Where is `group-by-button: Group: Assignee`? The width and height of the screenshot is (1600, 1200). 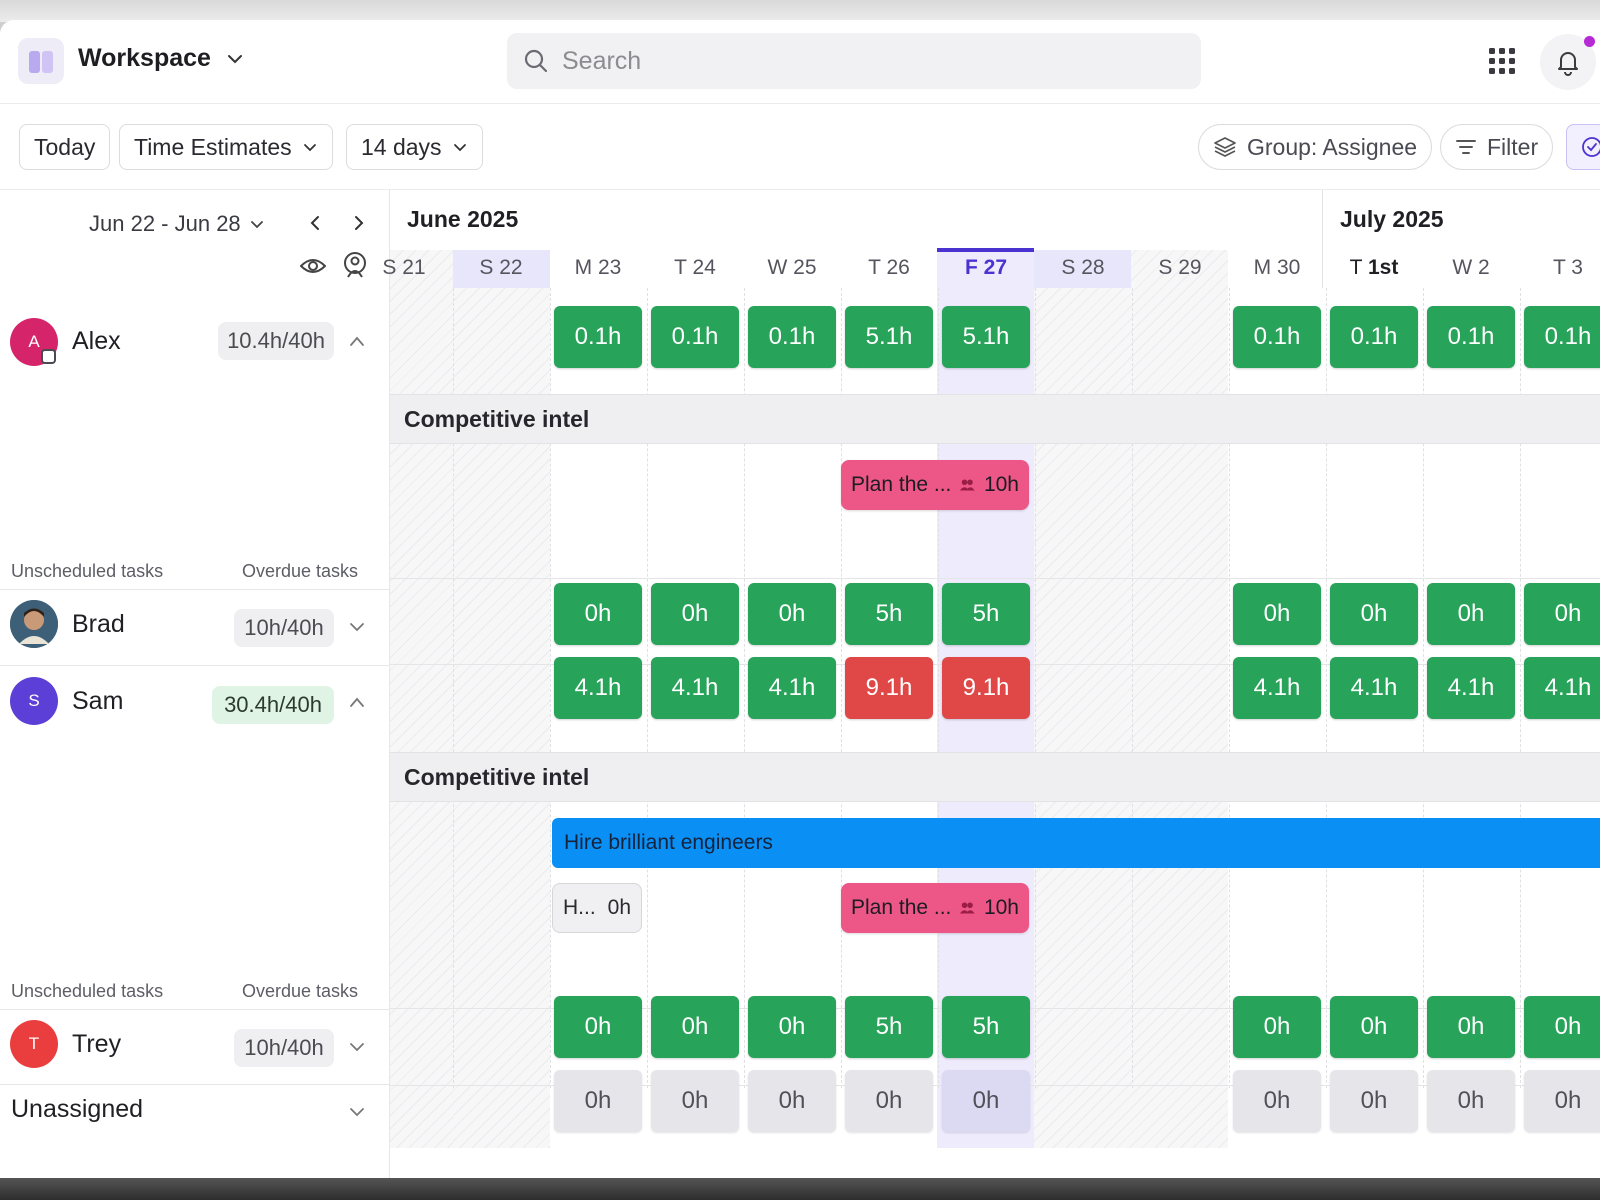 group-by-button: Group: Assignee is located at coordinates (1315, 147).